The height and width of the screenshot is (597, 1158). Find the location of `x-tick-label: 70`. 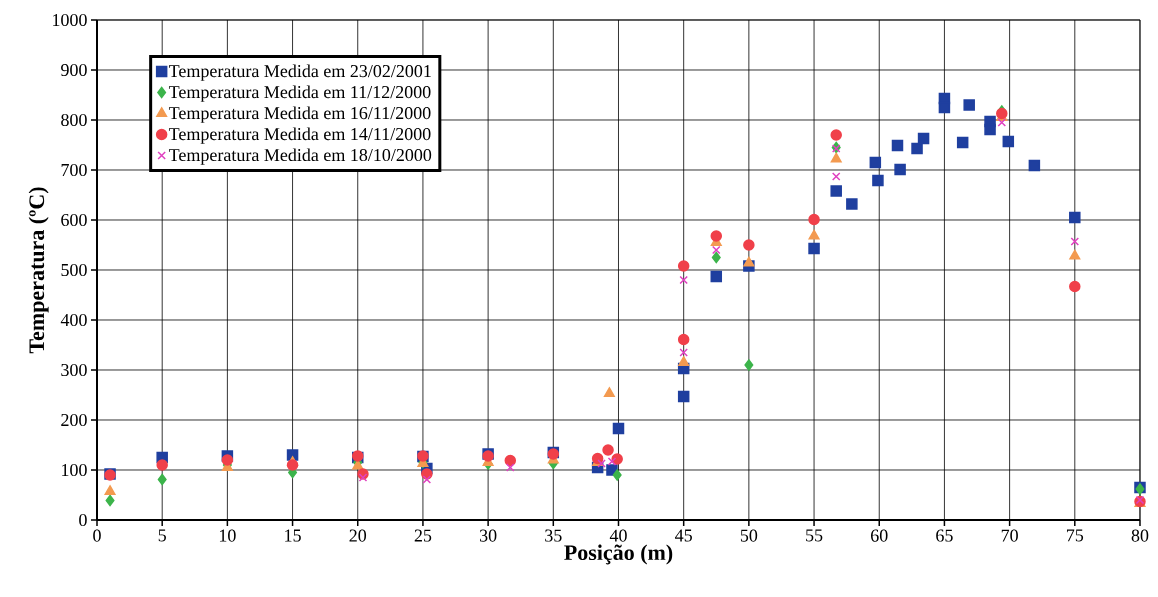

x-tick-label: 70 is located at coordinates (1009, 535).